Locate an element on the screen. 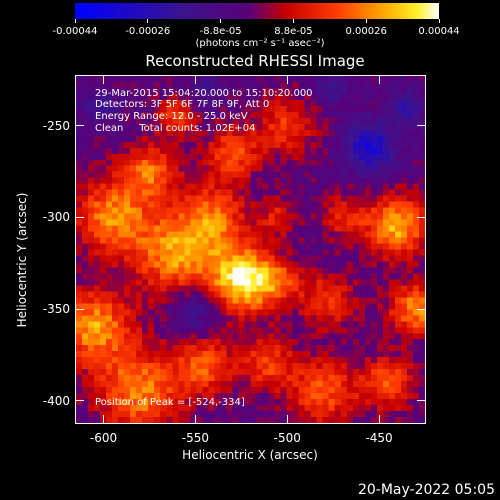 Image resolution: width=500 pixels, height=500 pixels. x-tick-label: -500 is located at coordinates (287, 438).